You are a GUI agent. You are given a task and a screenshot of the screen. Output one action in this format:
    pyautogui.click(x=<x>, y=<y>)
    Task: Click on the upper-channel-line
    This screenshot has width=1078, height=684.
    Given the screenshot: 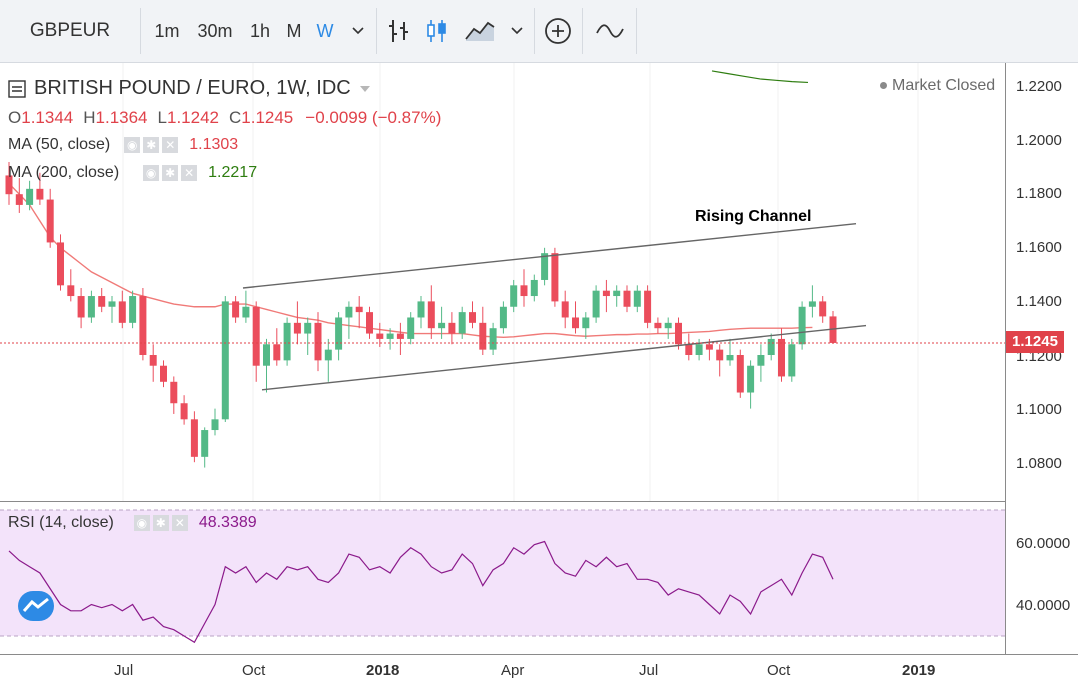 What is the action you would take?
    pyautogui.click(x=549, y=255)
    